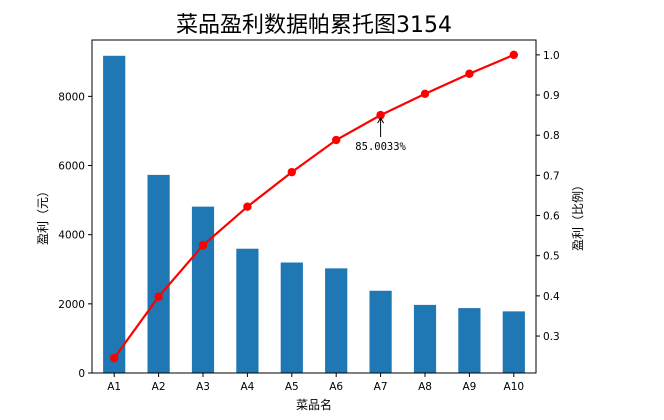 Image resolution: width=664 pixels, height=420 pixels. Describe the element at coordinates (336, 140) in the screenshot. I see `line-point-A6` at that location.